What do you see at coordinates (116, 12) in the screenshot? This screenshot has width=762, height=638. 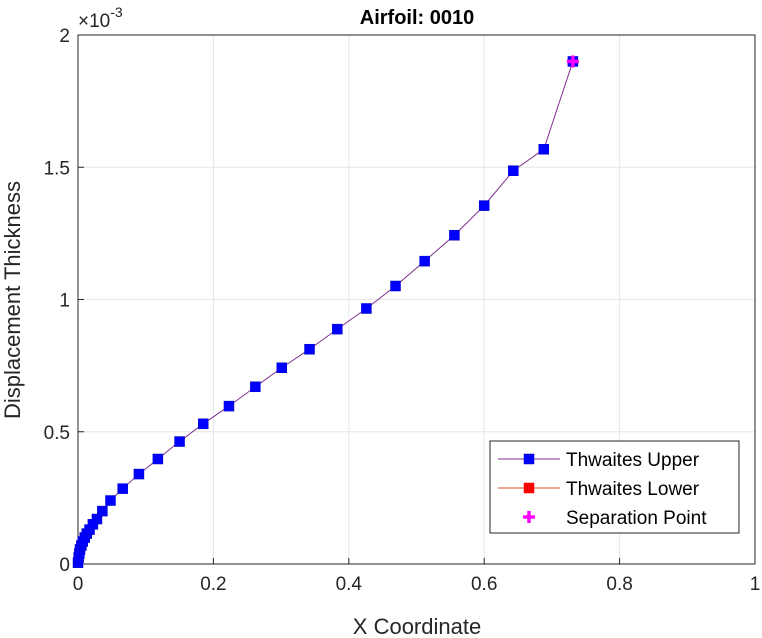 I see `y-exponent-power: -3` at bounding box center [116, 12].